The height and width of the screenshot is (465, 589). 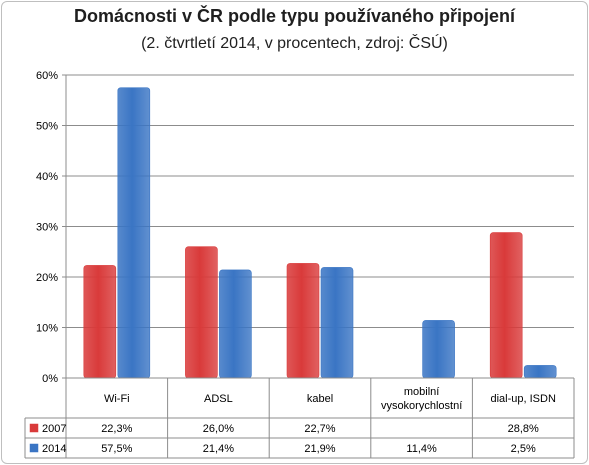 I want to click on data-label: 21,4%, so click(x=218, y=449).